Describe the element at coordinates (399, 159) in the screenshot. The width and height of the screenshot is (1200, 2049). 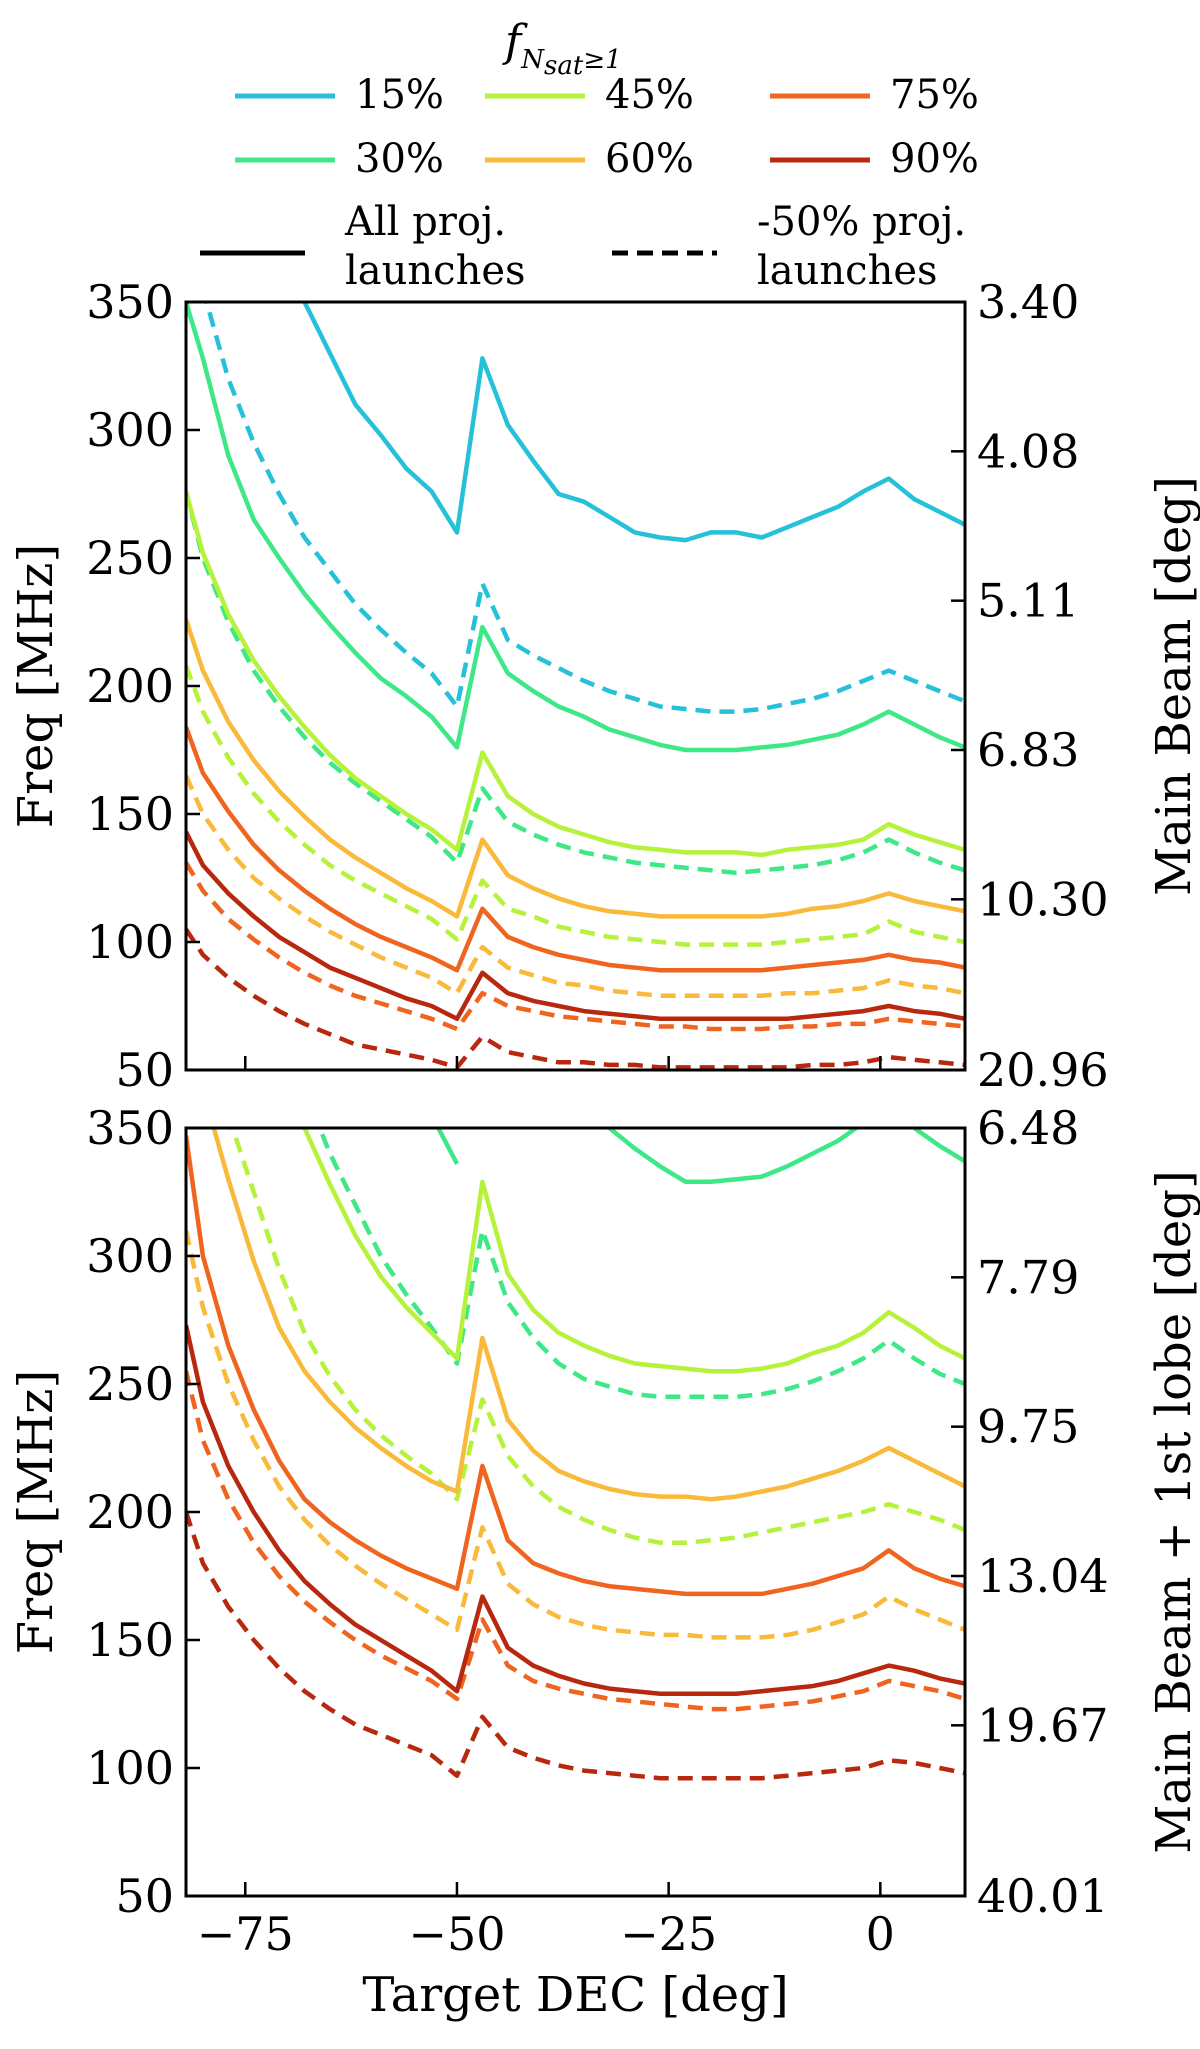
I see `legend-label-3: 30%` at that location.